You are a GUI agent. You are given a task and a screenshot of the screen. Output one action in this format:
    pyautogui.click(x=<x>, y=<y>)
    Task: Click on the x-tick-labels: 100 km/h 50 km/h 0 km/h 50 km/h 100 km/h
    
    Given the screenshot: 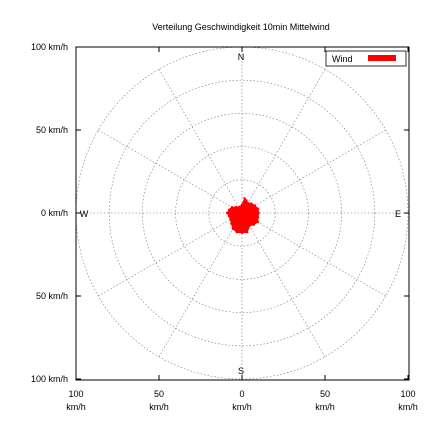 What is the action you would take?
    pyautogui.click(x=242, y=400)
    